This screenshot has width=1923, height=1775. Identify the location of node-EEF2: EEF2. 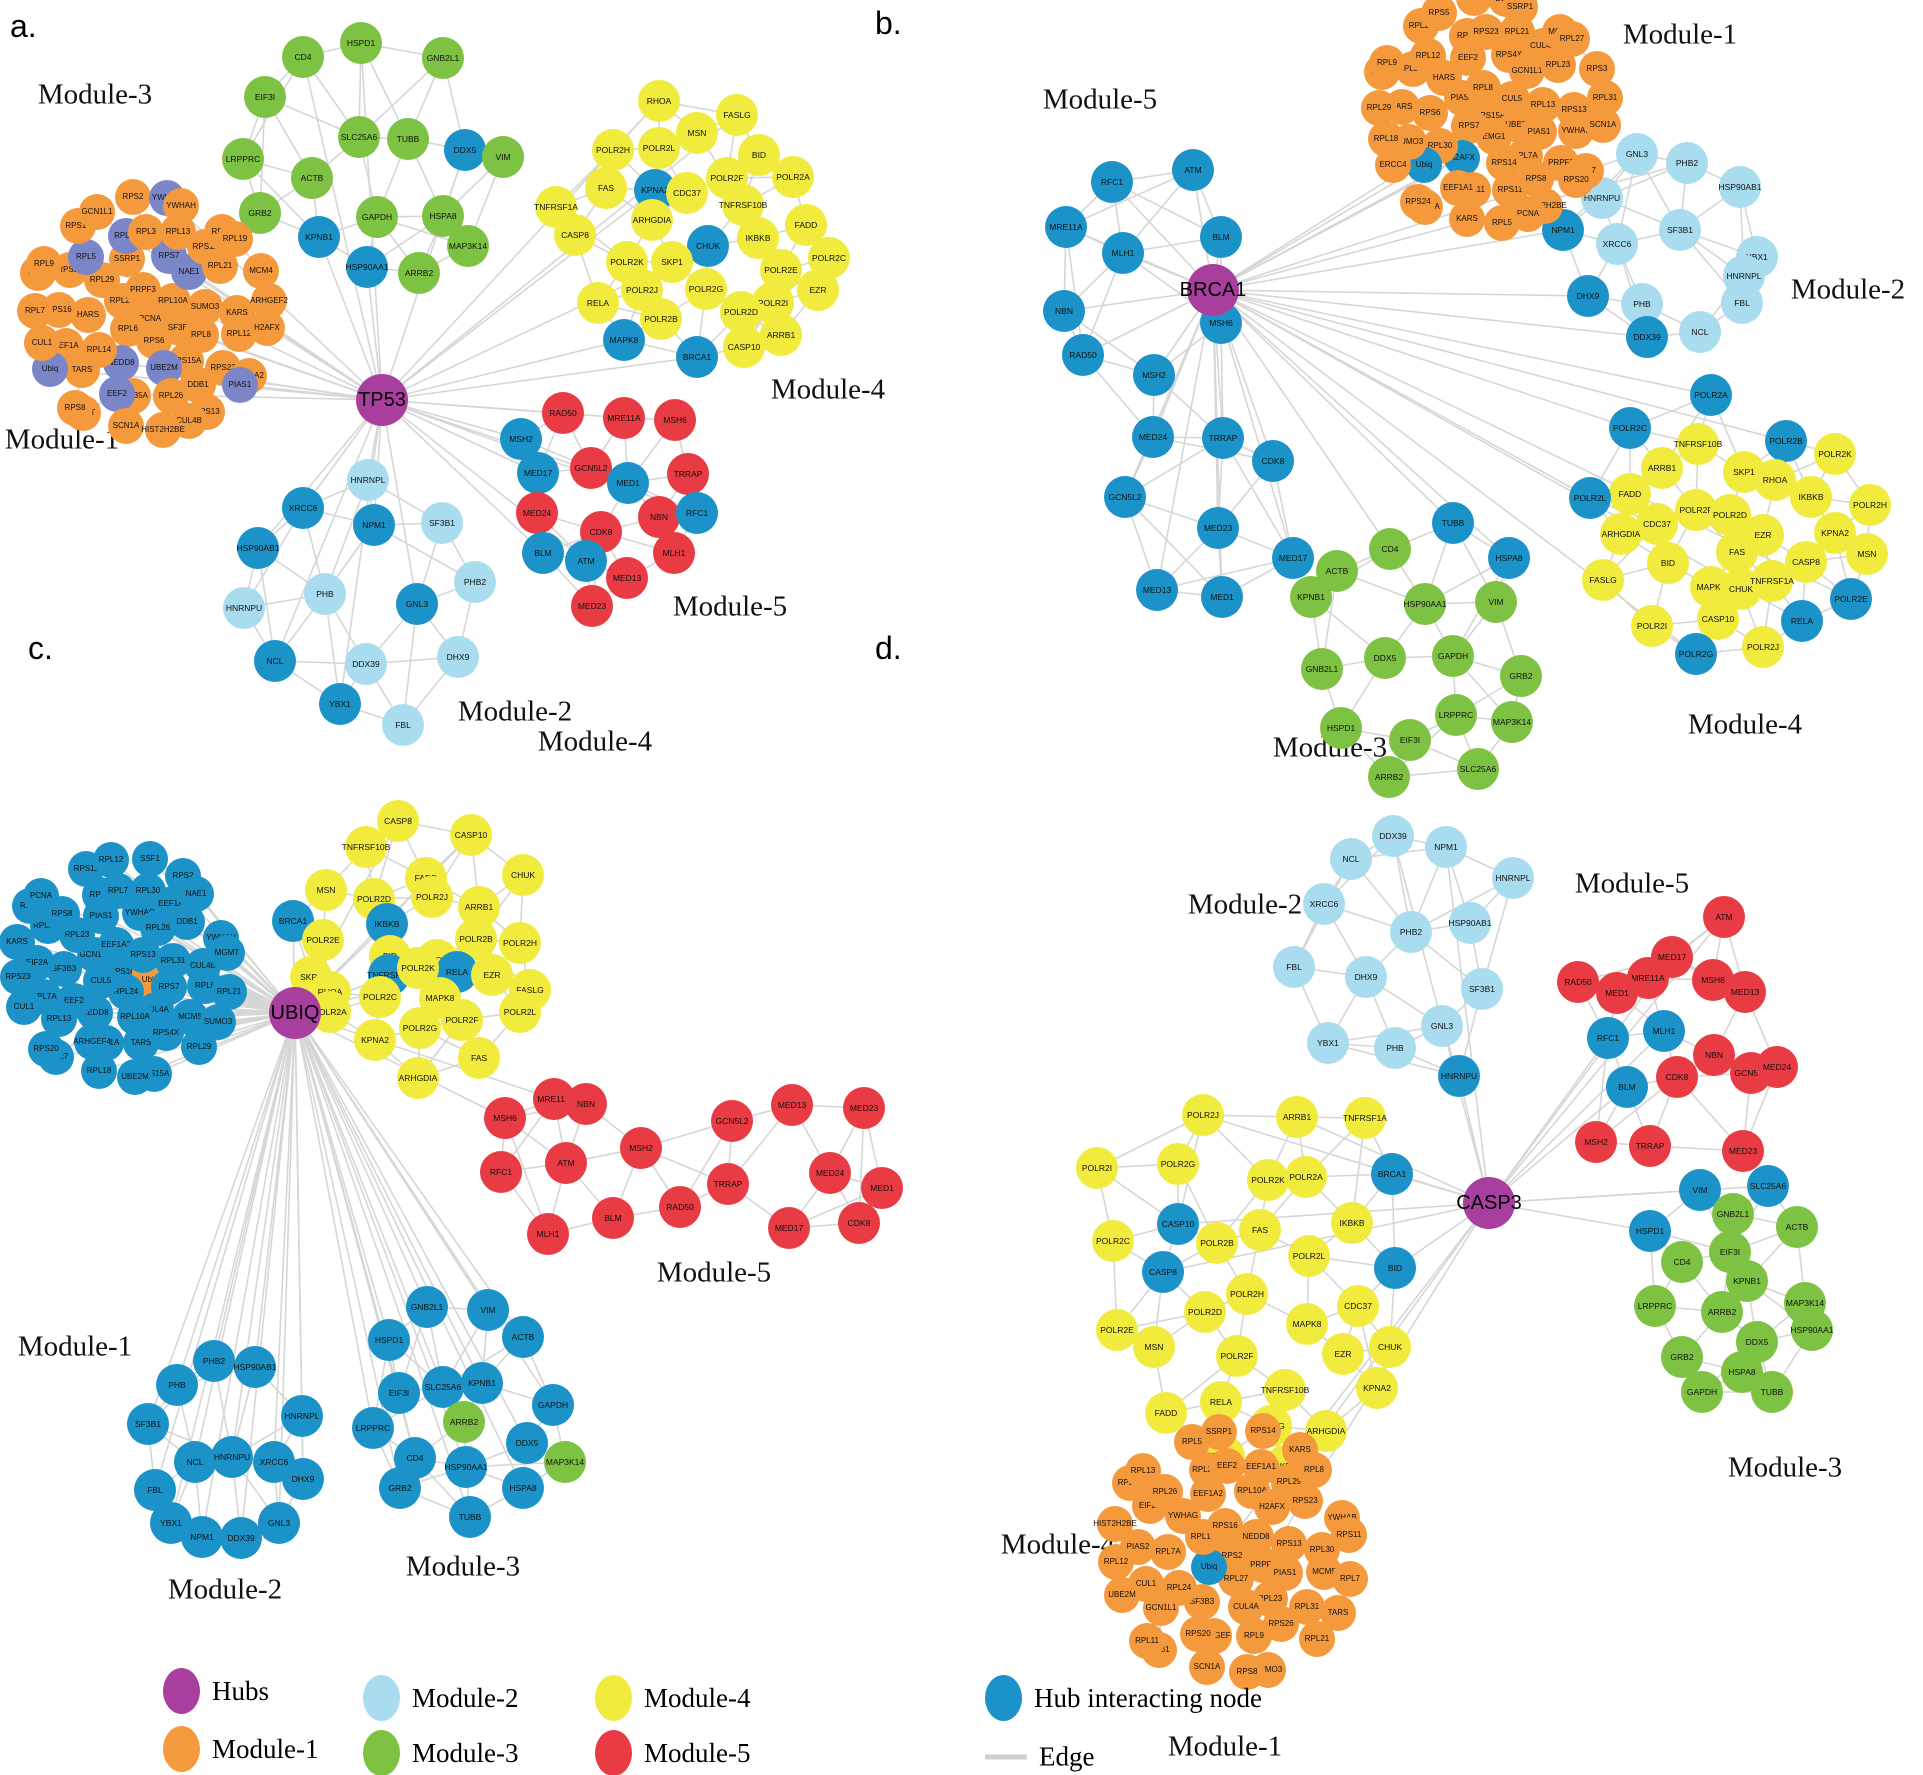
(117, 394).